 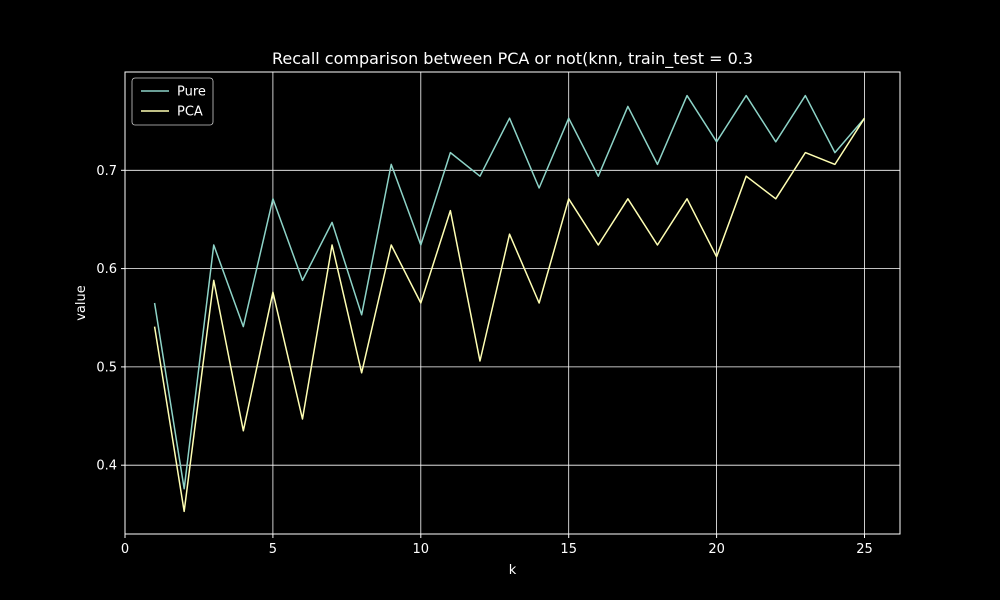 I want to click on x-axis-label: k, so click(x=513, y=570).